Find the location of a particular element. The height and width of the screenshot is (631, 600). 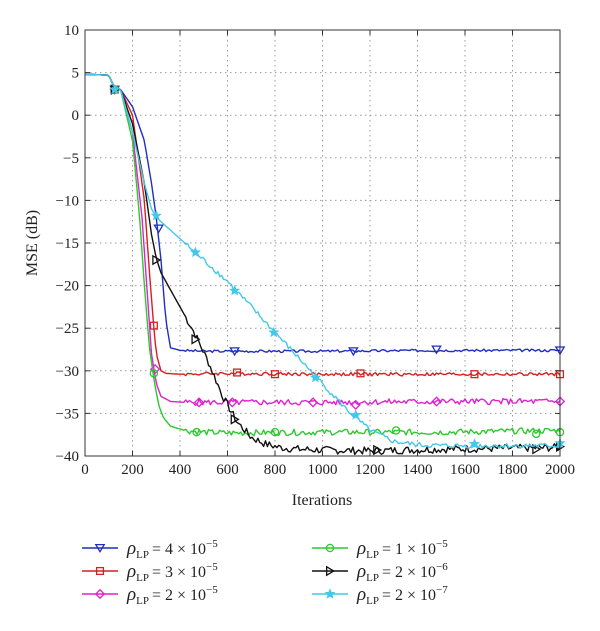

y-axis-label: MSE (dB) is located at coordinates (32, 243).